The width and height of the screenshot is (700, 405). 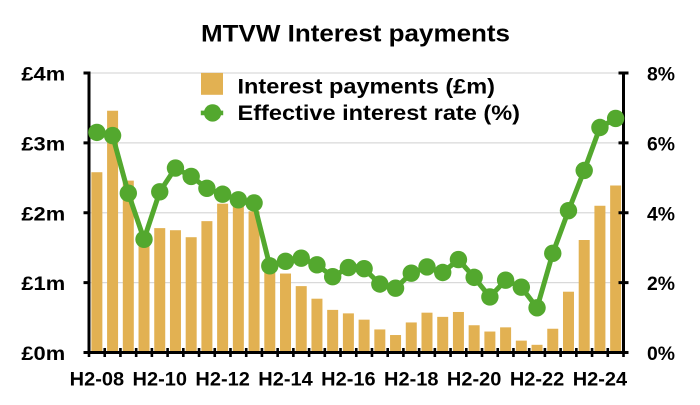 What do you see at coordinates (43, 214) in the screenshot?
I see `svg-text: £2m` at bounding box center [43, 214].